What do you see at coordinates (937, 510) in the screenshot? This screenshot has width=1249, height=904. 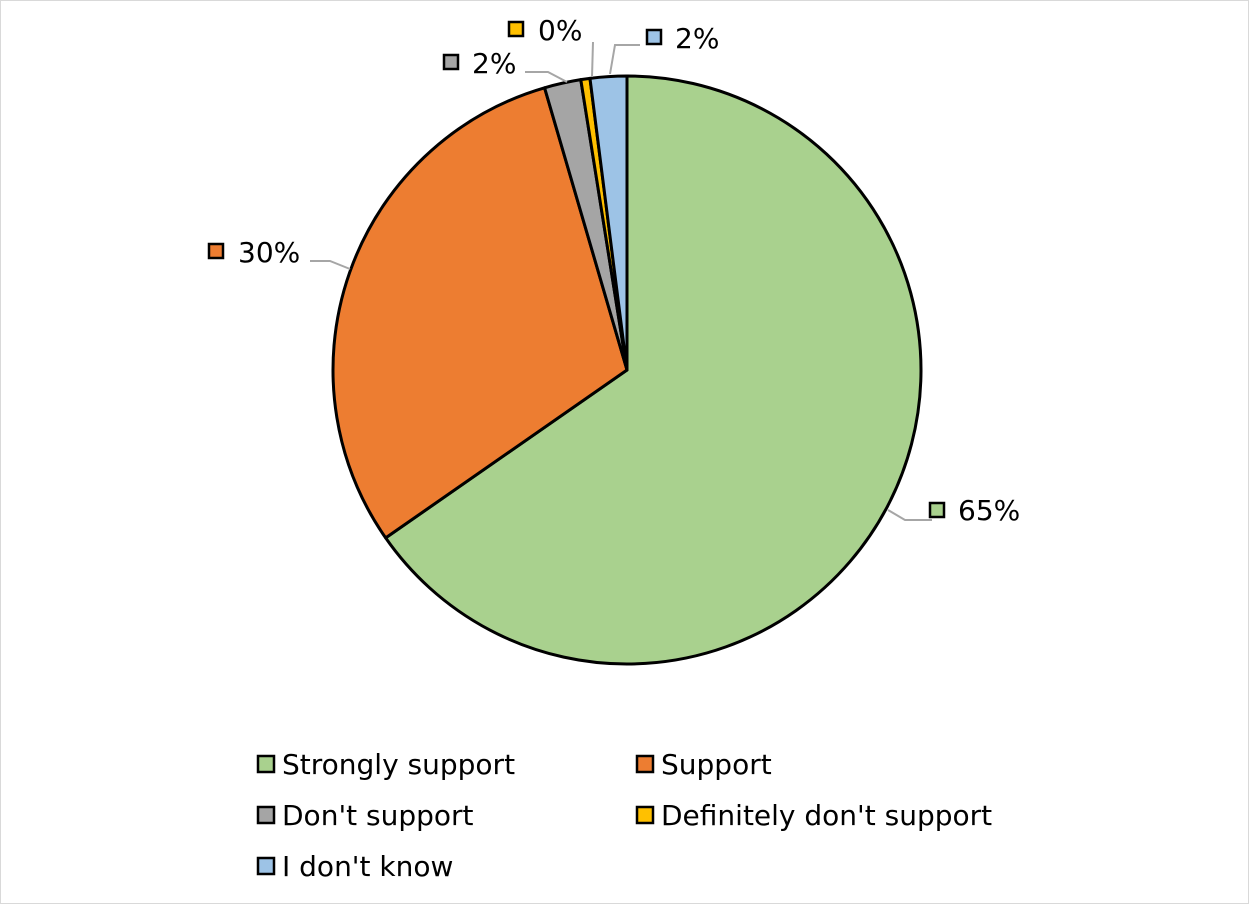 I see `data-label-marker-strongly-support` at bounding box center [937, 510].